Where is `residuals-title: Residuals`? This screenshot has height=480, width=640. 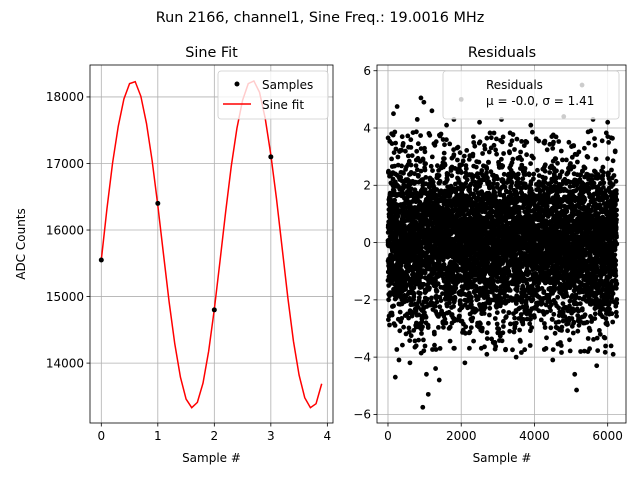
residuals-title: Residuals is located at coordinates (502, 53).